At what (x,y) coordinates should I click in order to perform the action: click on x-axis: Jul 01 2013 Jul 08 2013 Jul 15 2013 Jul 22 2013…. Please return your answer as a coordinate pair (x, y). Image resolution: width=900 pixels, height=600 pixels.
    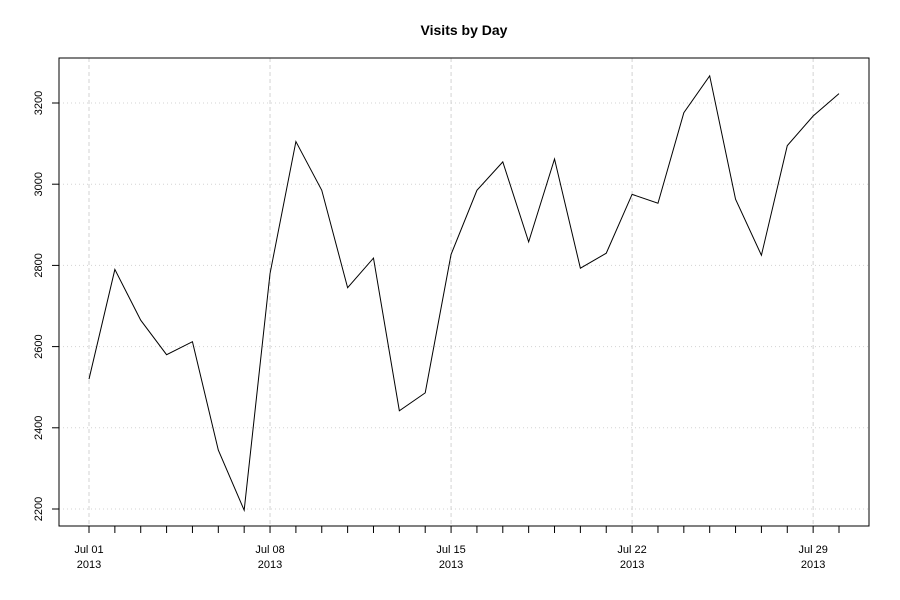
    Looking at the image, I should click on (457, 548).